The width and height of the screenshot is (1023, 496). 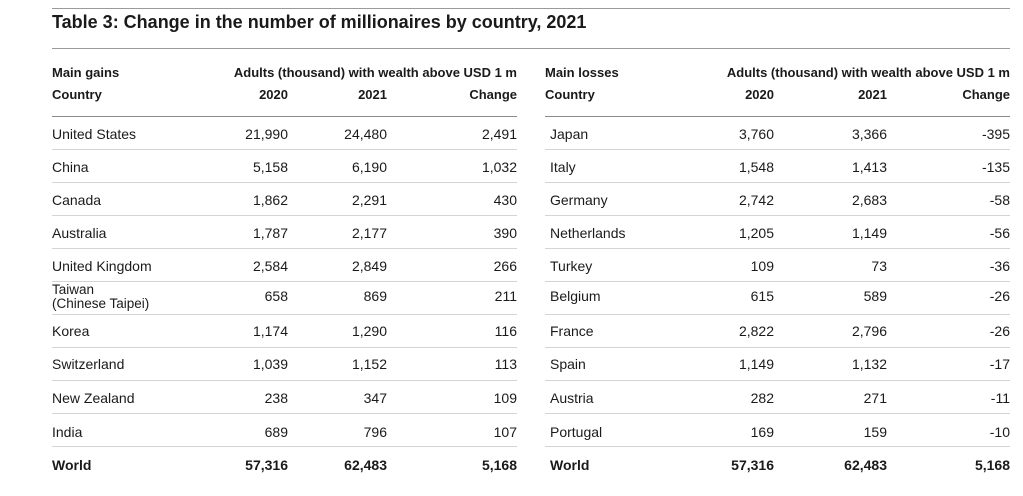 I want to click on right-value-2021: 3,366, so click(x=869, y=134).